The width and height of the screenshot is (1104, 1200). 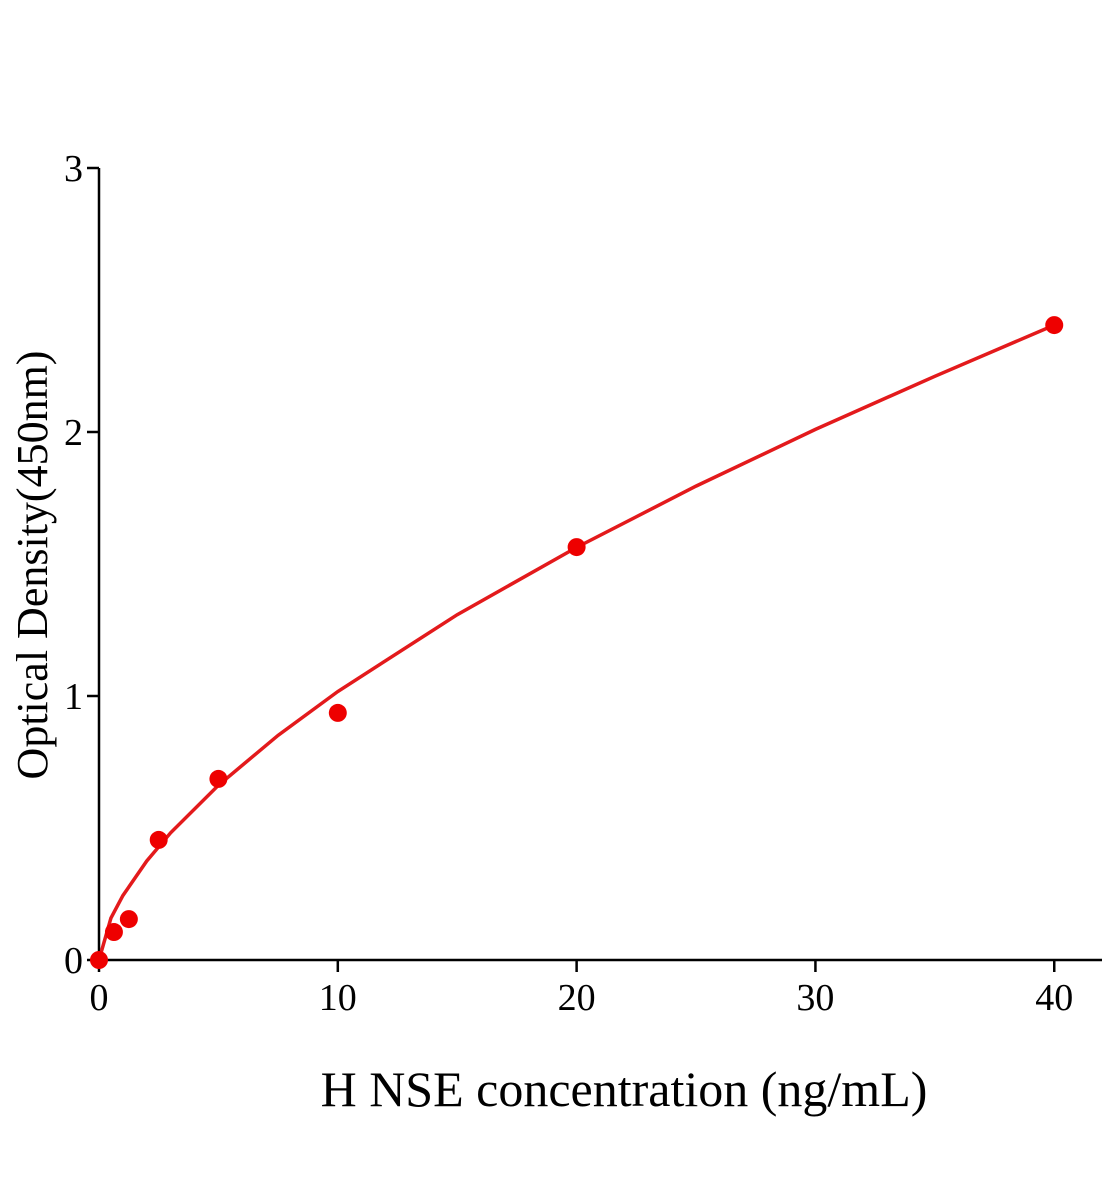 I want to click on x-axis-label: H NSE concentration (ng/mL), so click(x=624, y=1089).